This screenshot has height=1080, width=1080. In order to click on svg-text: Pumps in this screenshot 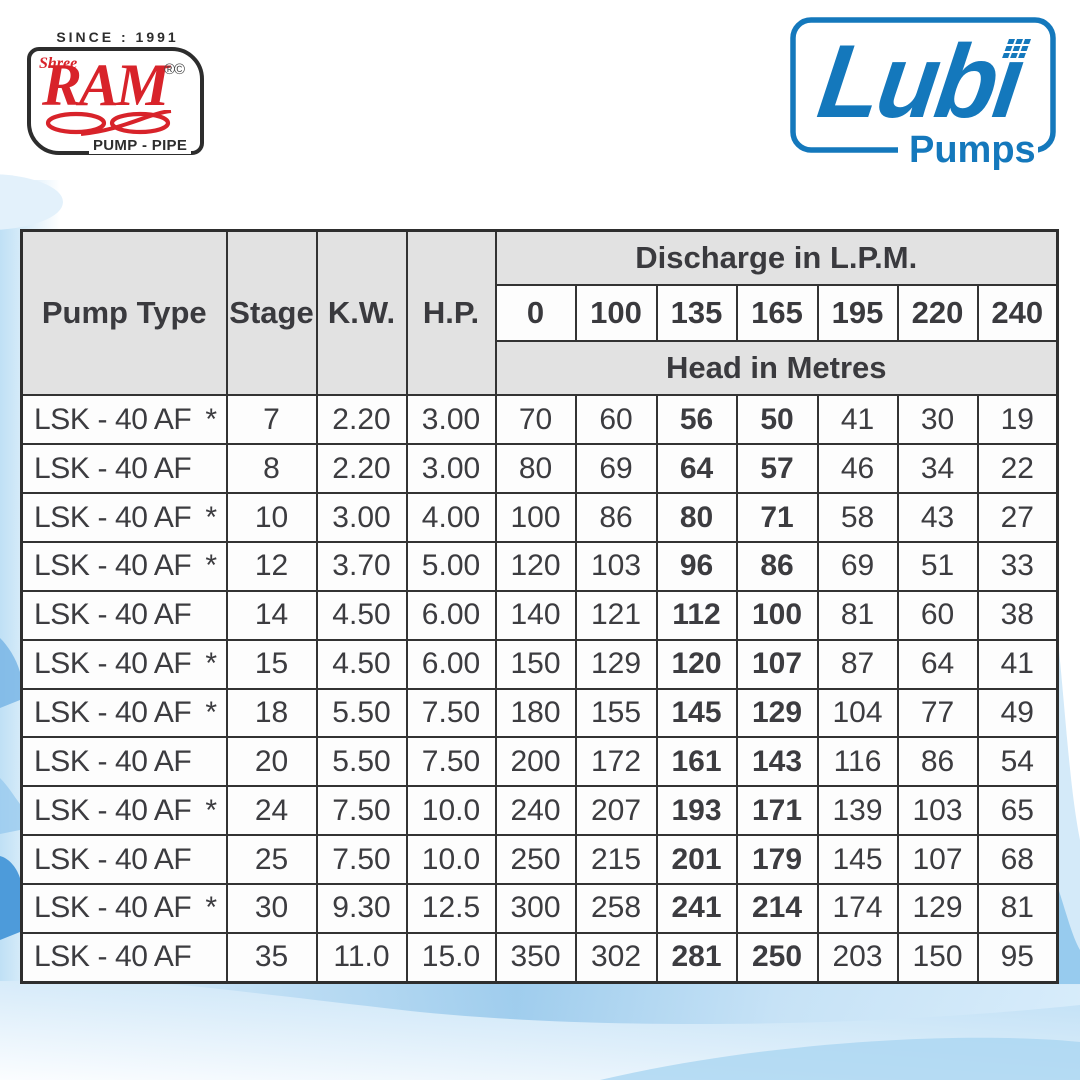, I will do `click(972, 150)`.